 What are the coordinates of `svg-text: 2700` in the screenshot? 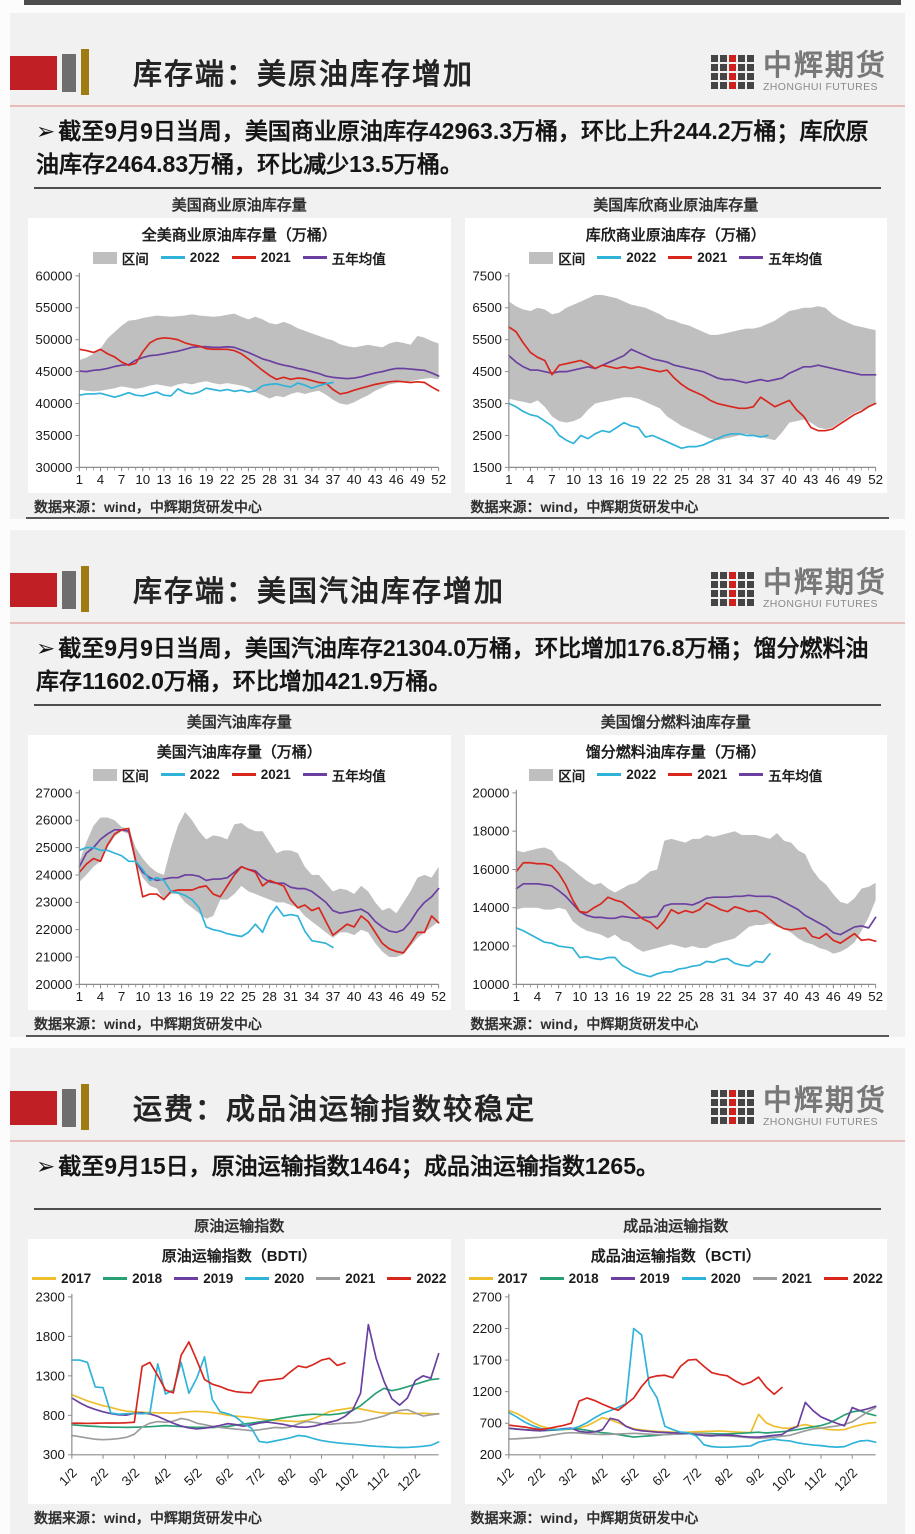 It's located at (487, 1296).